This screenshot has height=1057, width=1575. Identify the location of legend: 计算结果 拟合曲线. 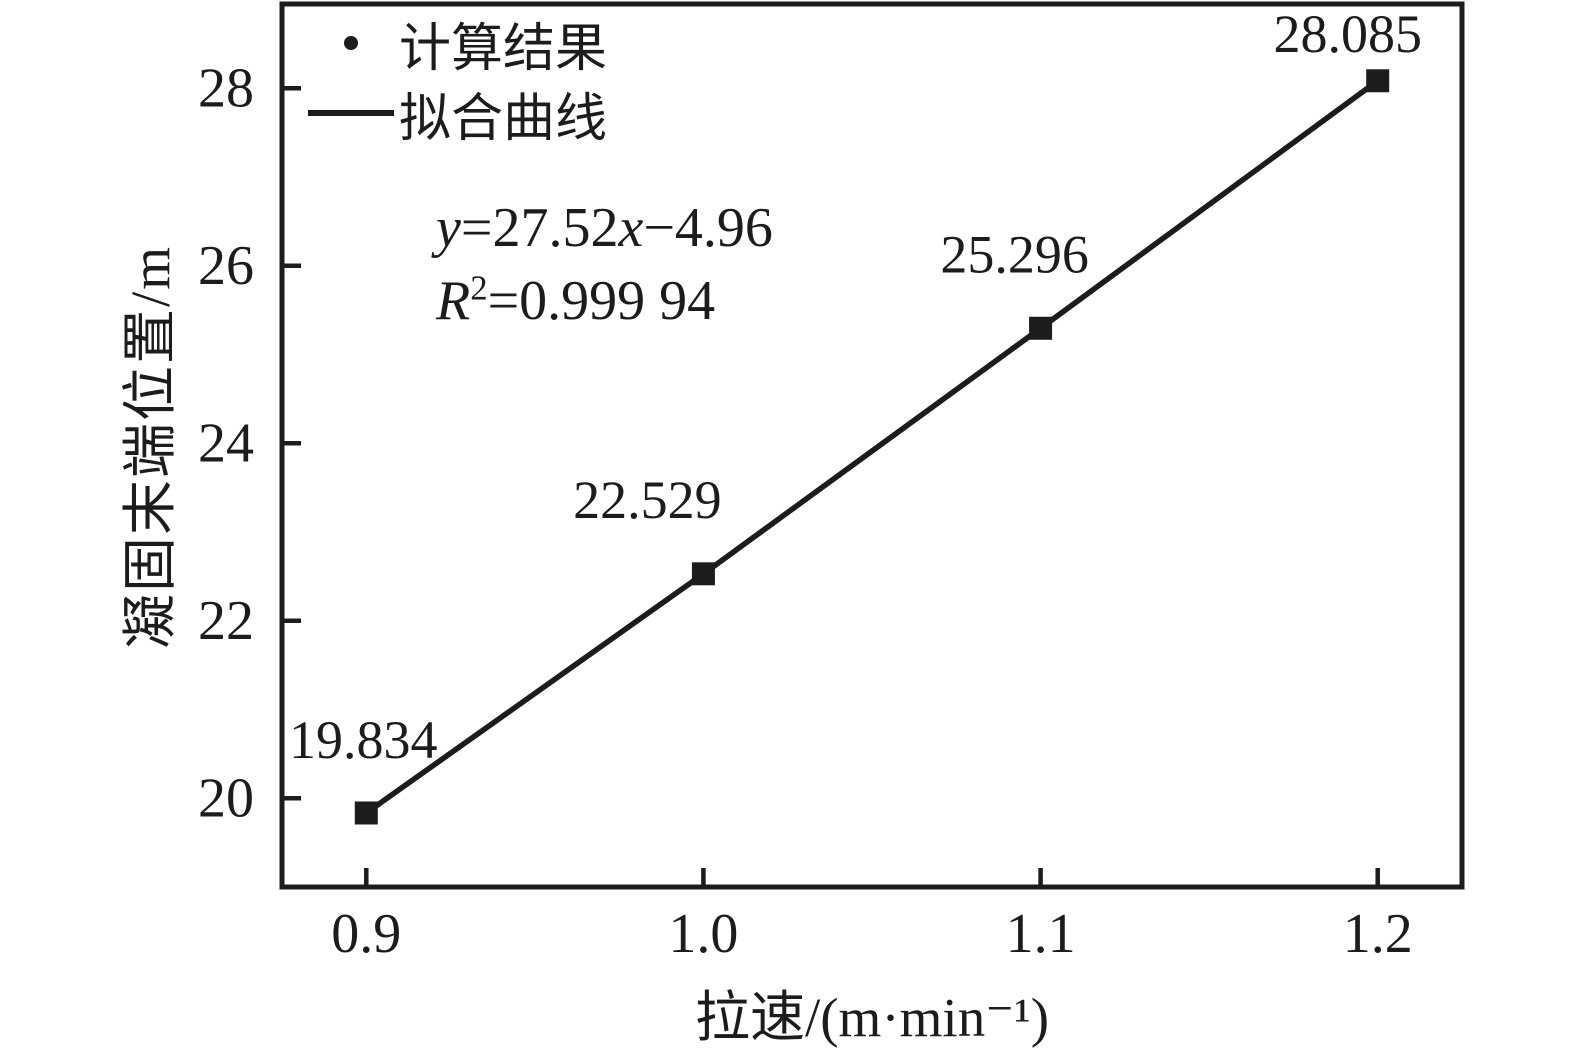
(455, 78).